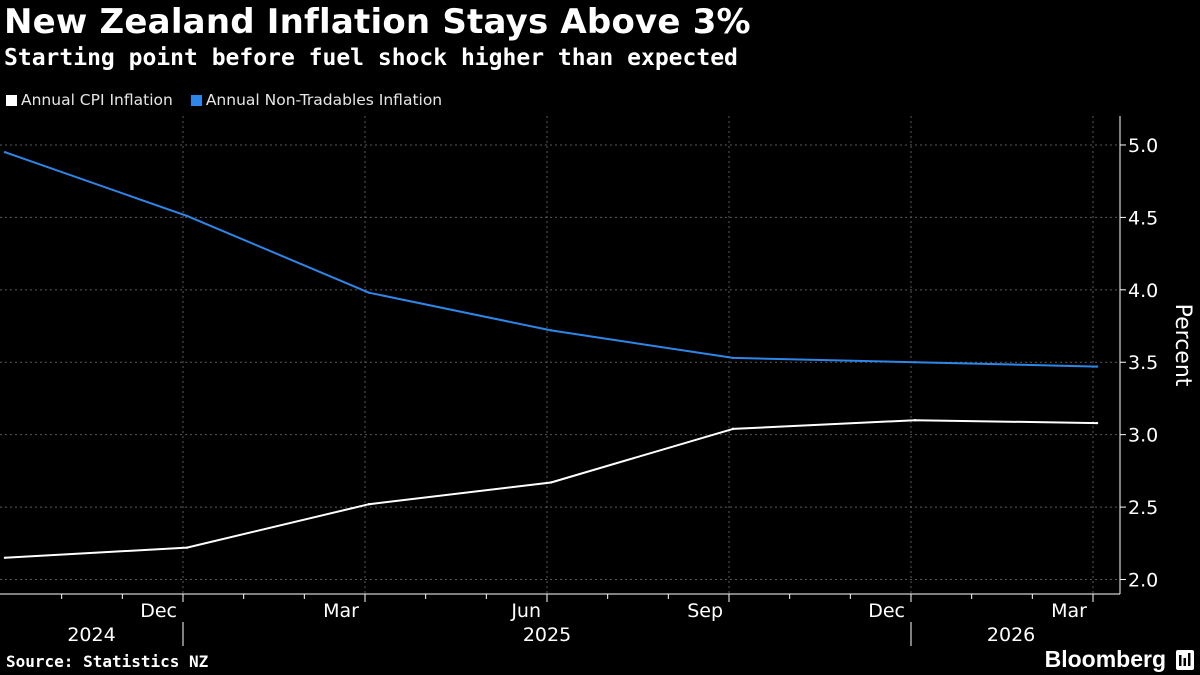  I want to click on x-tick-label: Jun, so click(525, 611).